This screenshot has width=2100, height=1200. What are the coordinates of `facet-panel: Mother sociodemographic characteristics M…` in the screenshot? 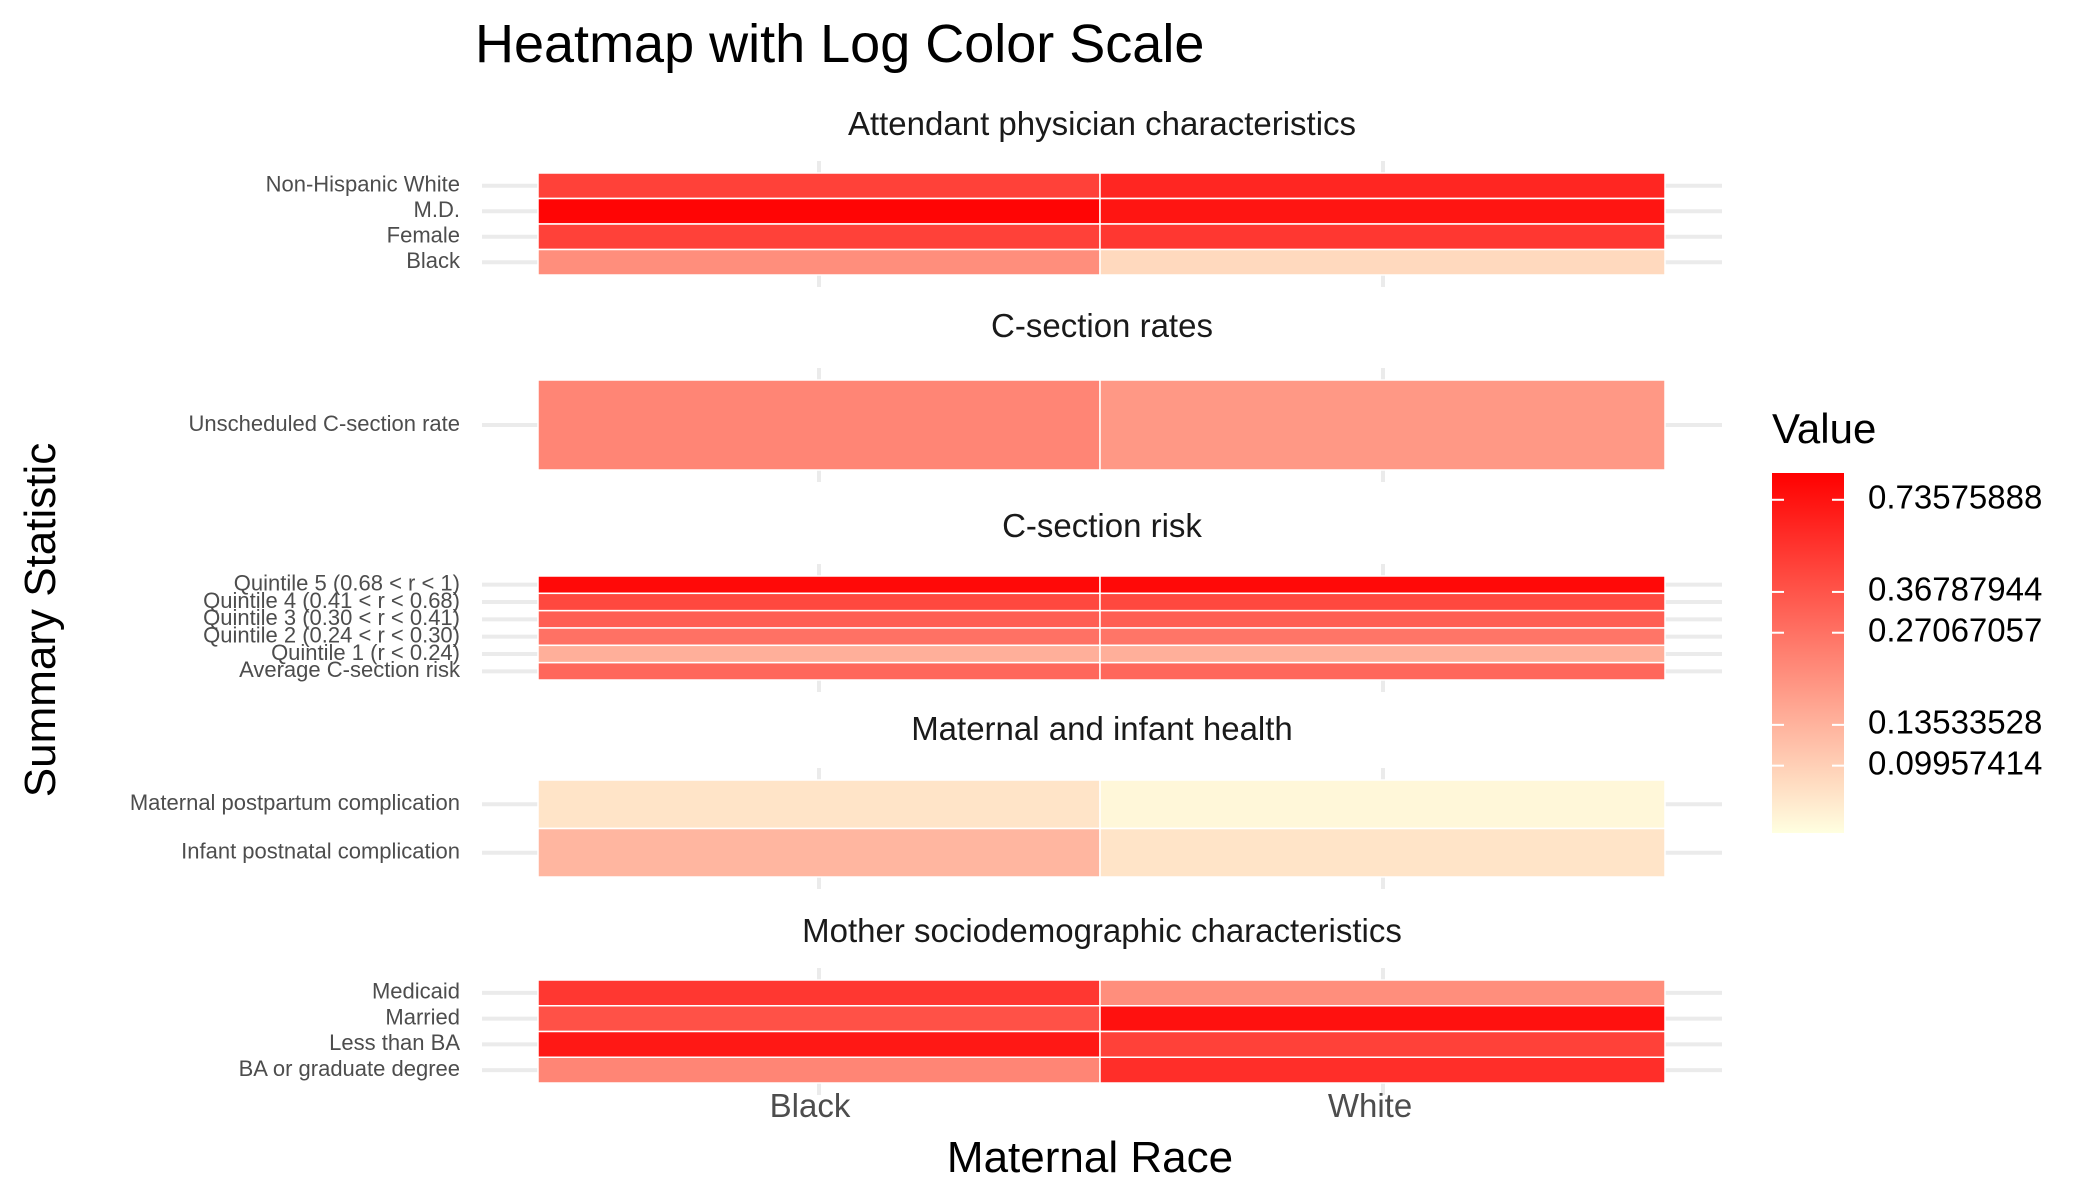 It's located at (980, 1003).